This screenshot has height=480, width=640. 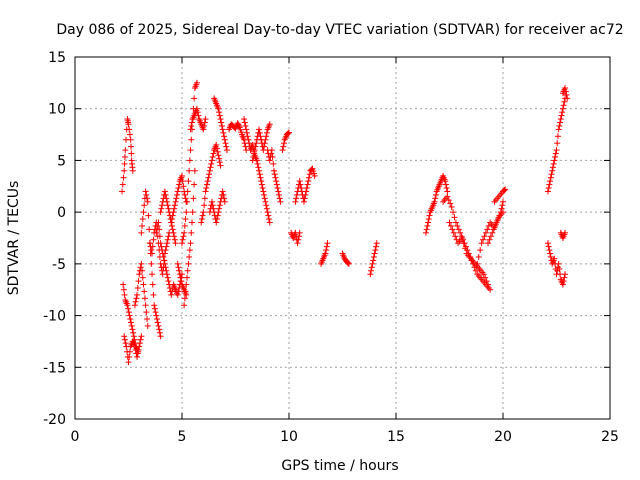 What do you see at coordinates (54, 368) in the screenshot?
I see `y-tick-label--15: -15` at bounding box center [54, 368].